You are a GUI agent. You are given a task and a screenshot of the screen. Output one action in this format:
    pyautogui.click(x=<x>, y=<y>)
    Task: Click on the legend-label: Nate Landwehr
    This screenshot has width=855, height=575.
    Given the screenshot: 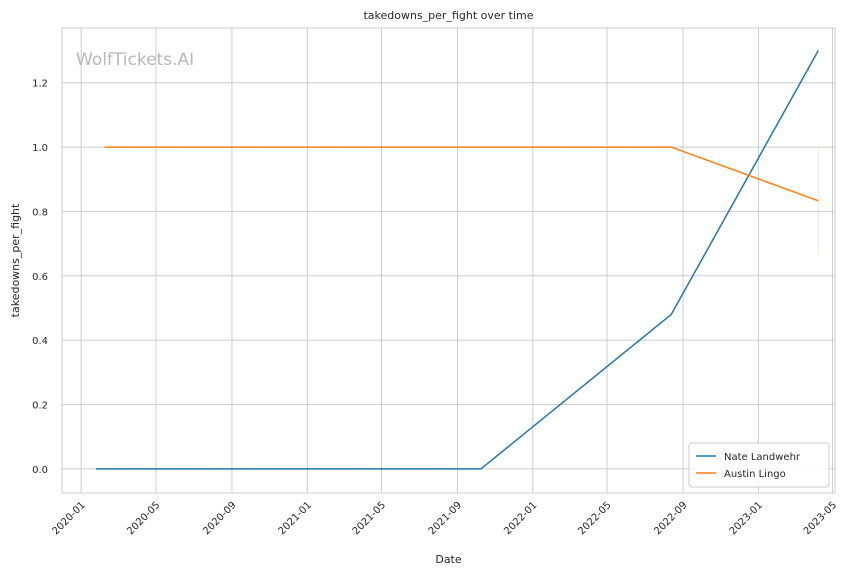 What is the action you would take?
    pyautogui.click(x=762, y=457)
    